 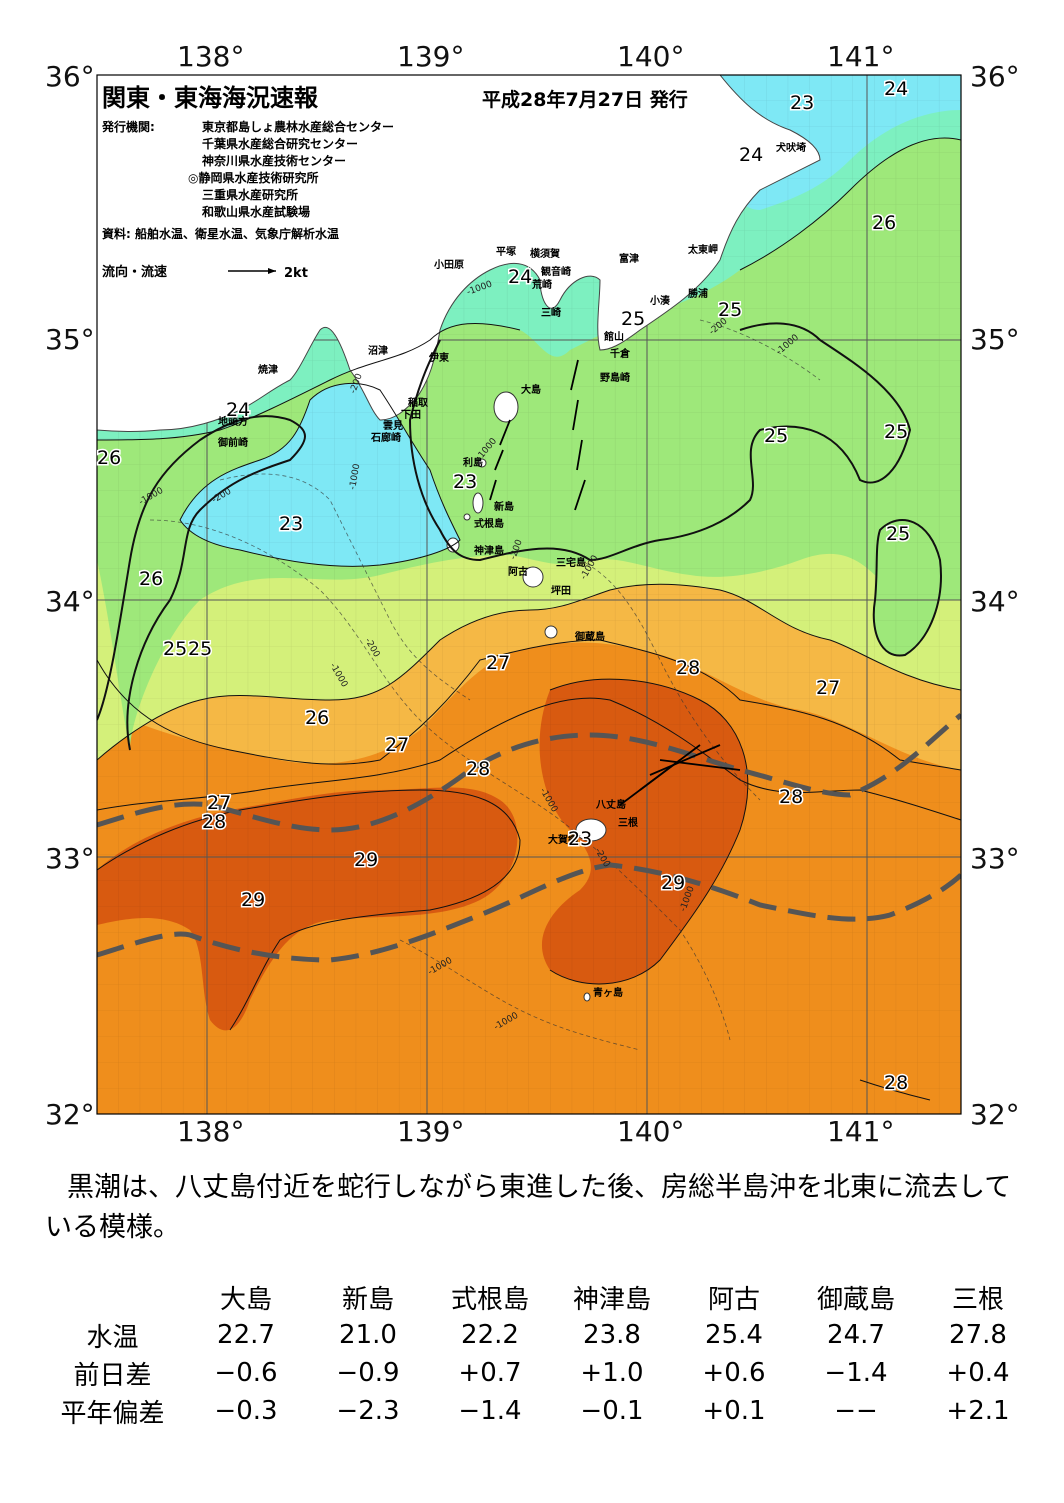 What do you see at coordinates (620, 353) in the screenshot?
I see `place-chikura: 千倉` at bounding box center [620, 353].